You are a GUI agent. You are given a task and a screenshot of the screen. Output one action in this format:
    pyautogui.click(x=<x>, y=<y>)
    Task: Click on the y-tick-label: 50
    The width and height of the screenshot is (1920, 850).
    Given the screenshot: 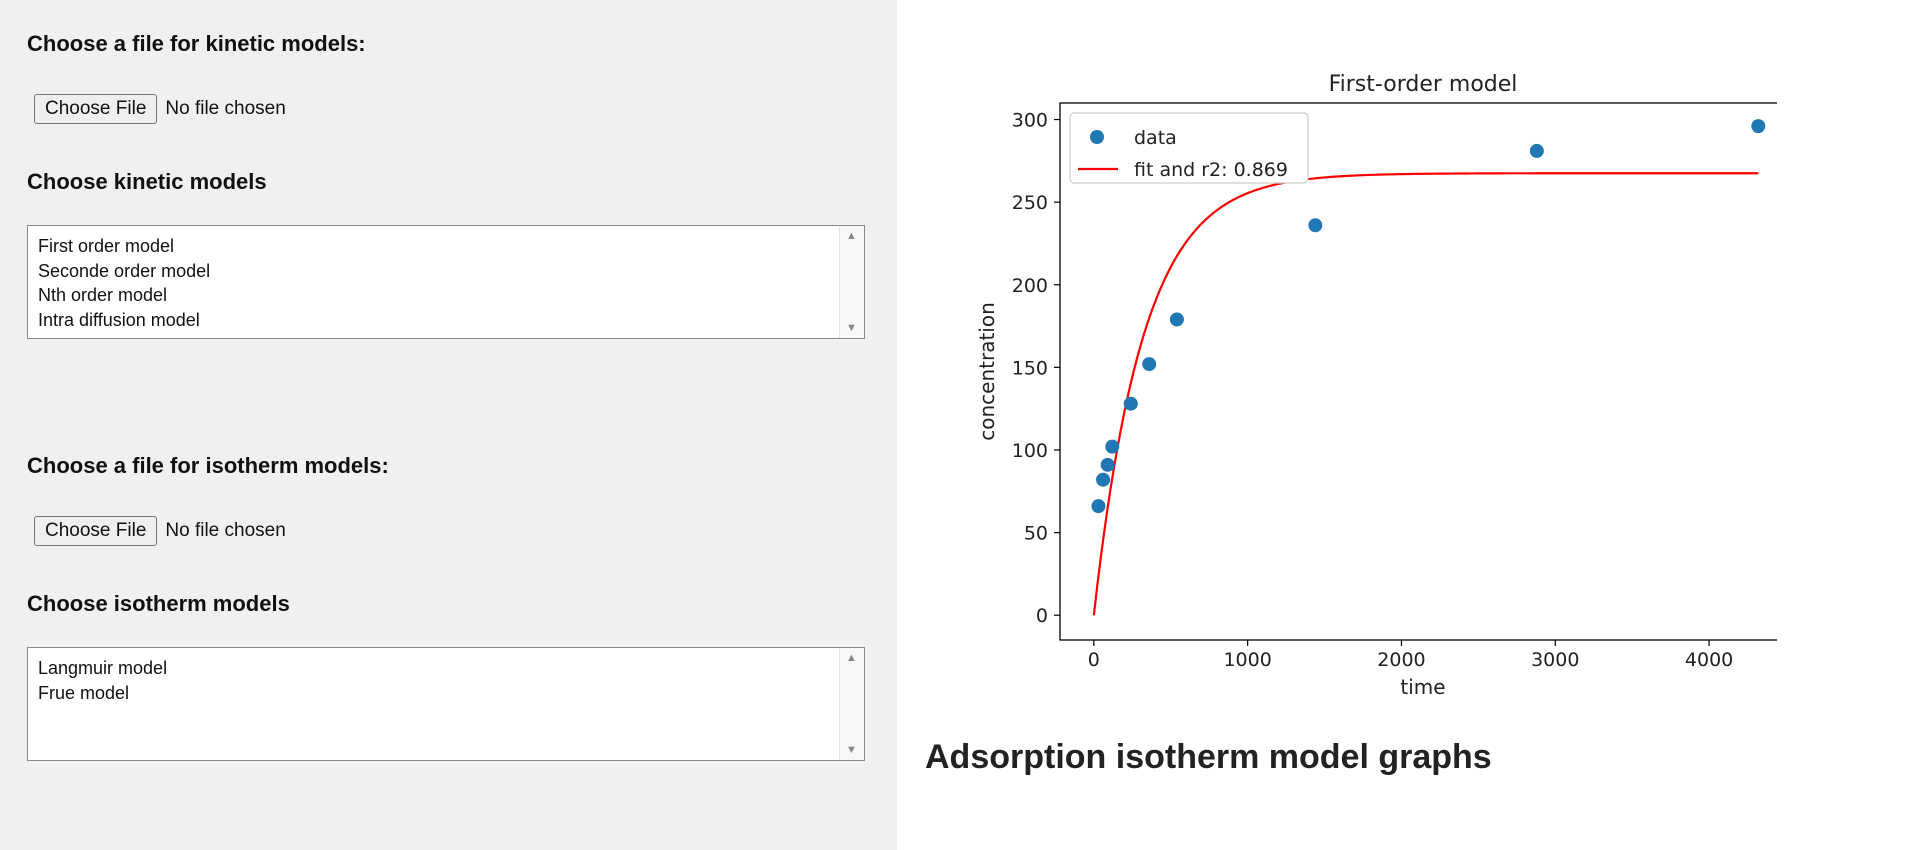 What is the action you would take?
    pyautogui.click(x=1036, y=534)
    